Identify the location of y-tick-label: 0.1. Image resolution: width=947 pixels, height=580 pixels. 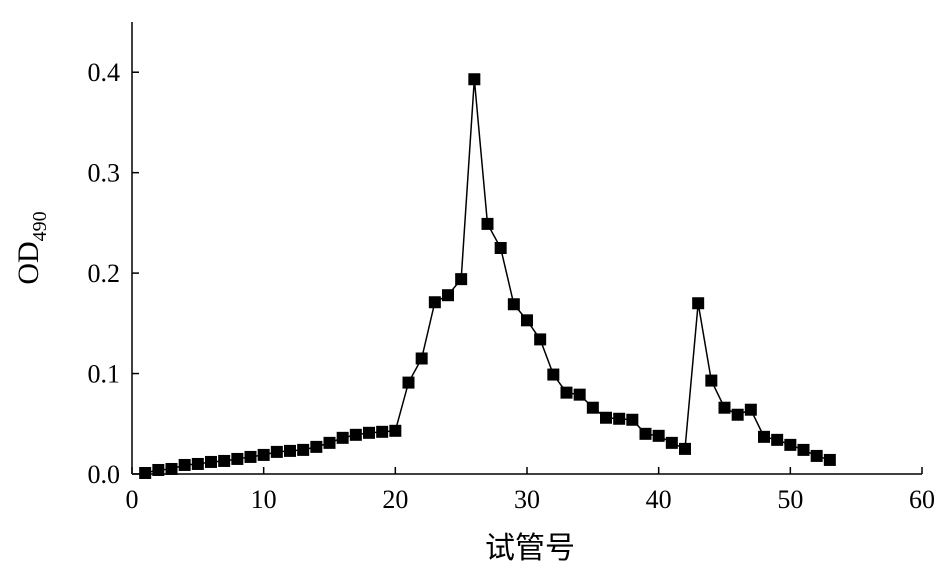
(104, 374).